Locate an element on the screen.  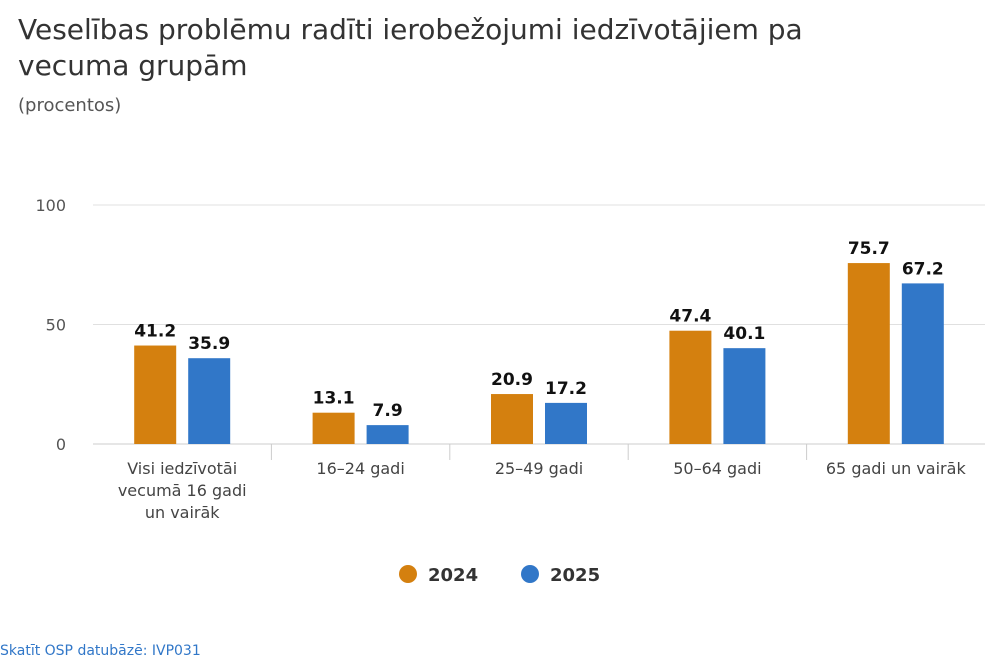
data-label-2025: 17.2 is located at coordinates (566, 389).